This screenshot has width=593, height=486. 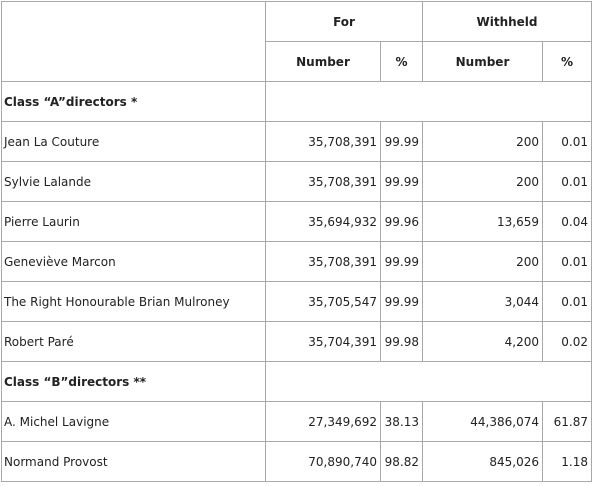 What do you see at coordinates (133, 101) in the screenshot?
I see `section-title: Class “A”directors *` at bounding box center [133, 101].